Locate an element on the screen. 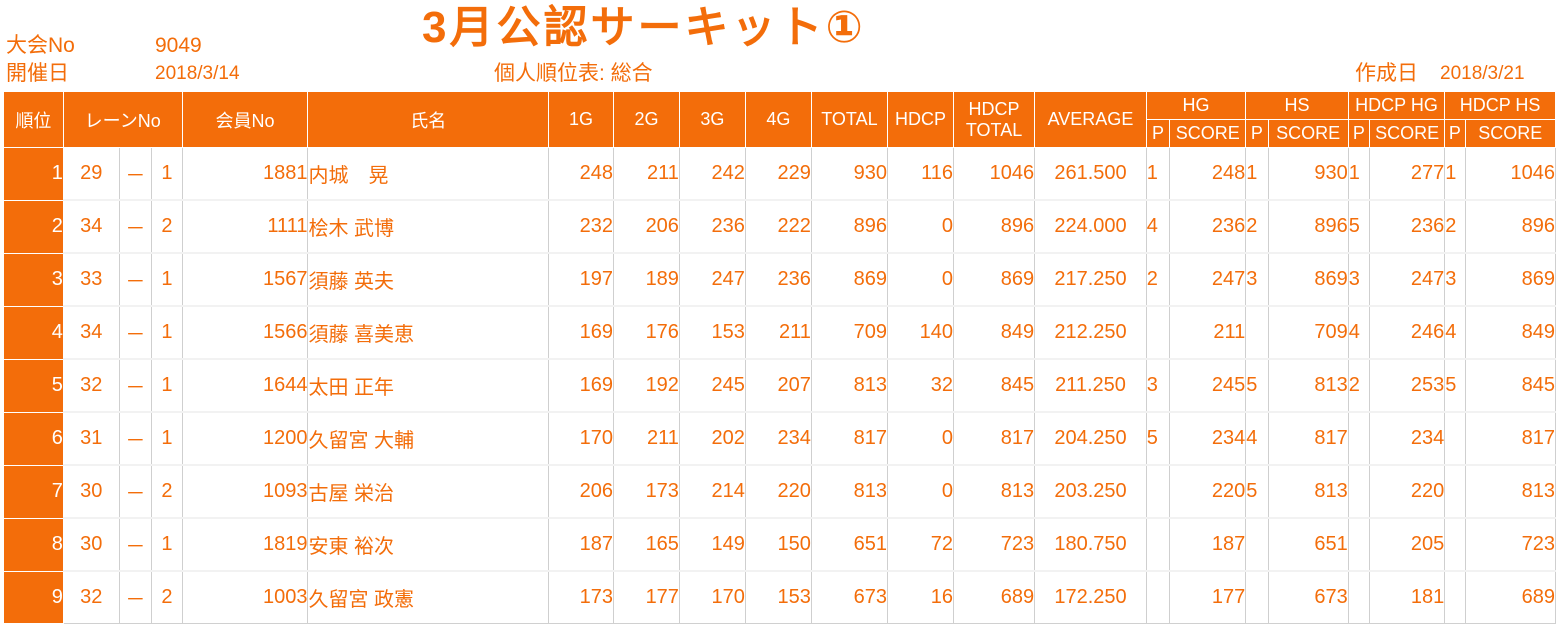 The width and height of the screenshot is (1561, 624). col-hdcp-hs: HDCP HS is located at coordinates (1500, 105).